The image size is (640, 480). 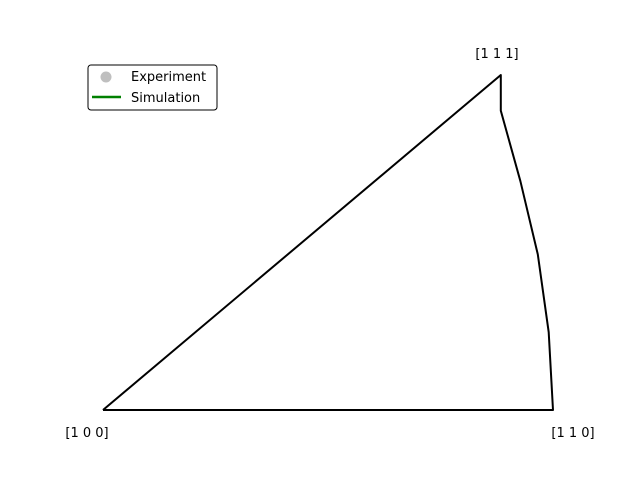 What do you see at coordinates (168, 77) in the screenshot?
I see `legend-experiment-label: Experiment` at bounding box center [168, 77].